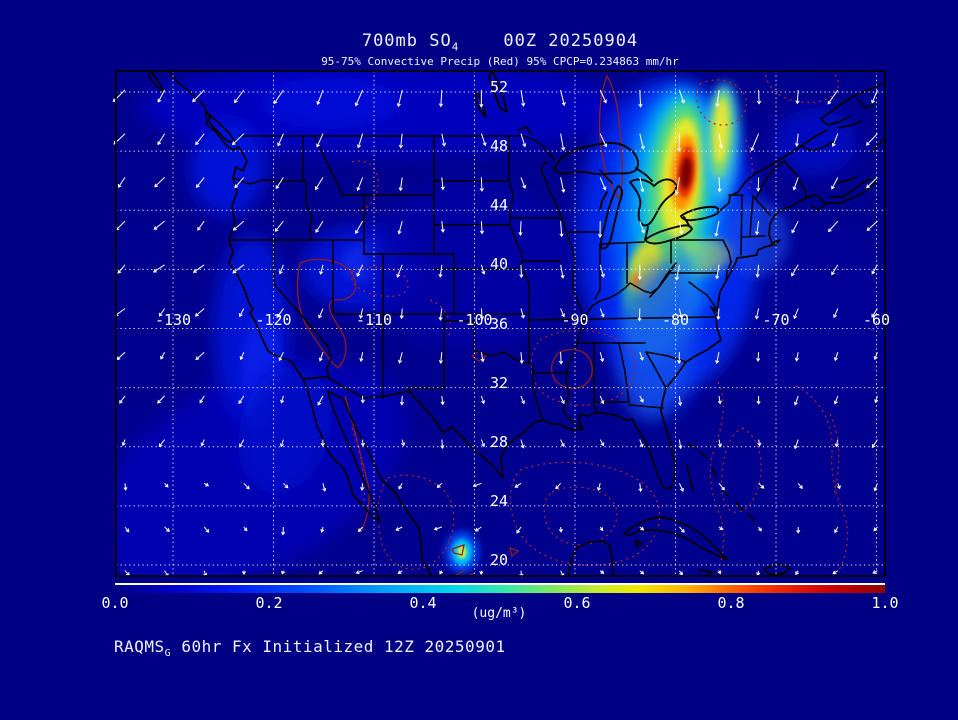  I want to click on title-valid-time: 00Z 20250904, so click(571, 41).